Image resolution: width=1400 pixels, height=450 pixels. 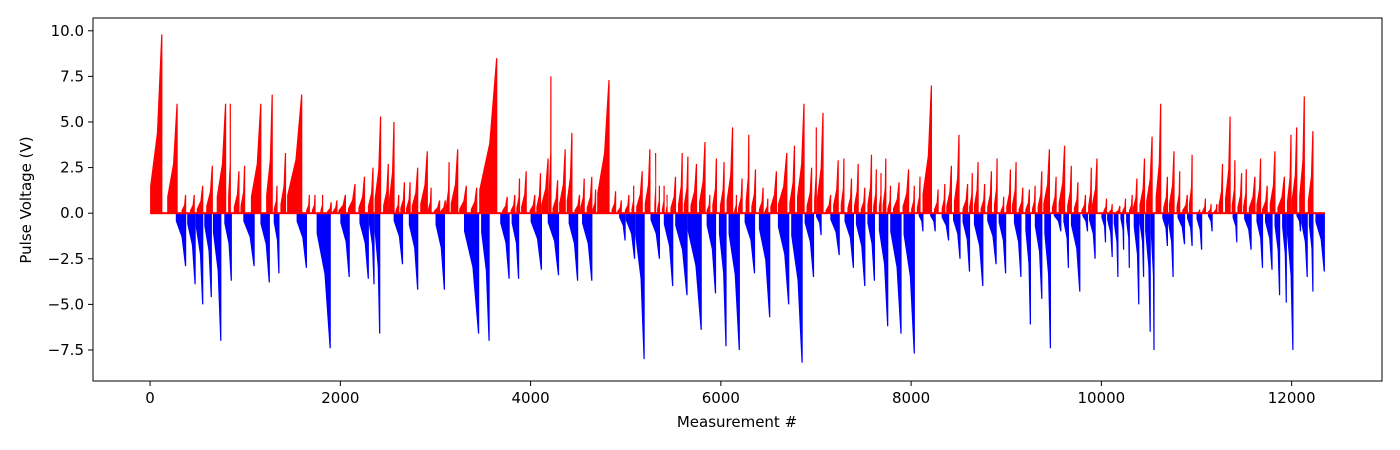 I want to click on y-tick-label: 7.5, so click(x=72, y=76).